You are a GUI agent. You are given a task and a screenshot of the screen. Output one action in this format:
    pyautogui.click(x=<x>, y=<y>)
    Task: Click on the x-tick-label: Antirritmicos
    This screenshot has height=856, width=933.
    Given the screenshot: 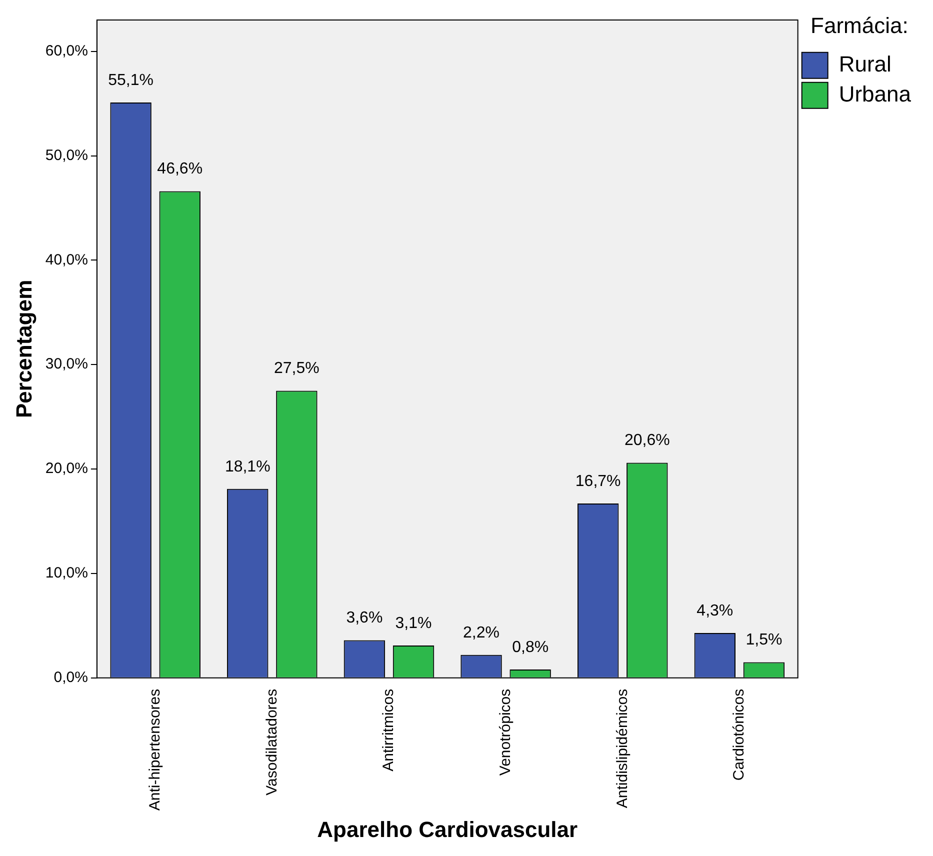 What is the action you would take?
    pyautogui.click(x=389, y=730)
    